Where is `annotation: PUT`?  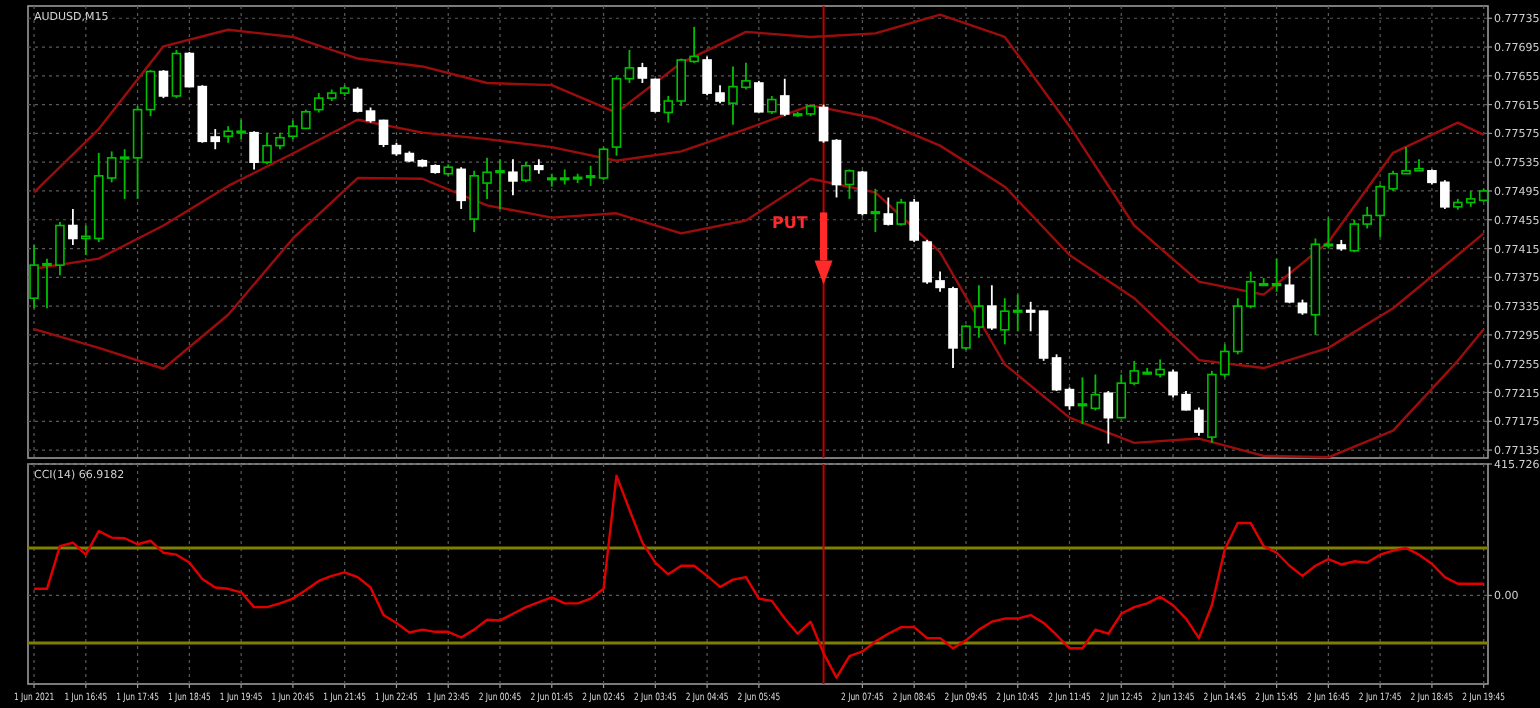 annotation: PUT is located at coordinates (790, 223).